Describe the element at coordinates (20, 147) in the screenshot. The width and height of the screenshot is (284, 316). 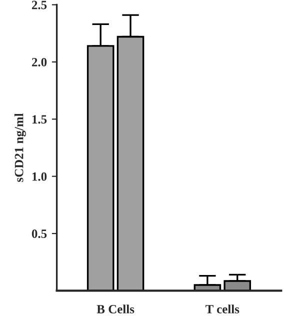
I see `y-axis-title: sCD21 ng/ml` at that location.